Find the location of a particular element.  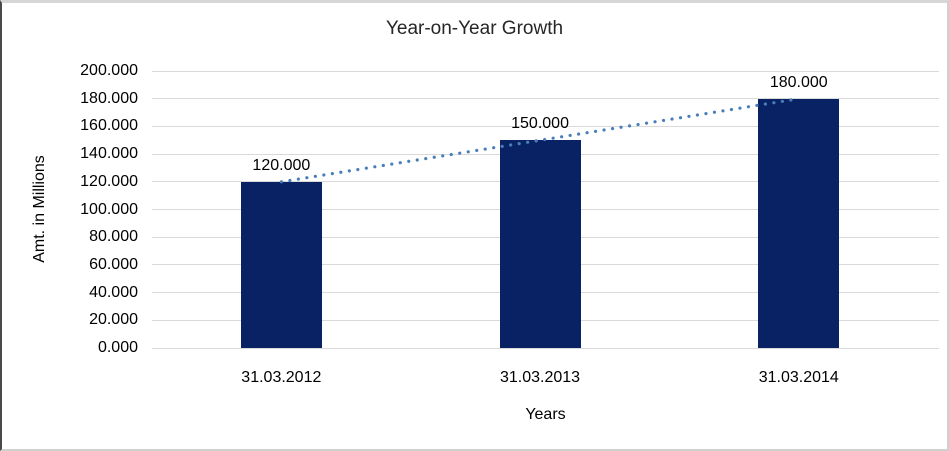

x-axis-title: Years is located at coordinates (545, 414).